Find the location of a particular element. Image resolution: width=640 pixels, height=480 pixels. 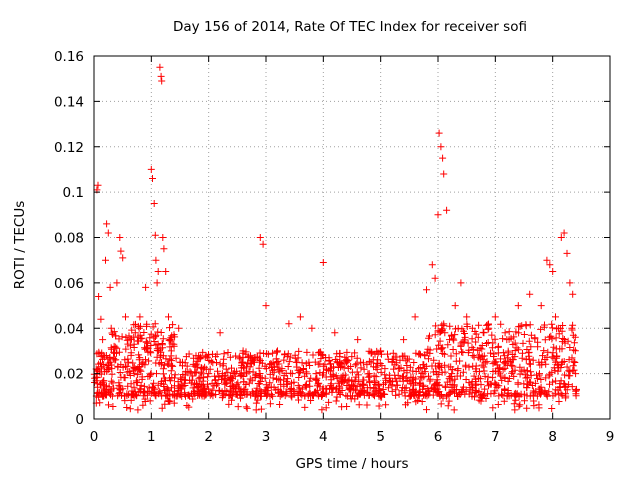

x-tick-label: 3 is located at coordinates (266, 437).